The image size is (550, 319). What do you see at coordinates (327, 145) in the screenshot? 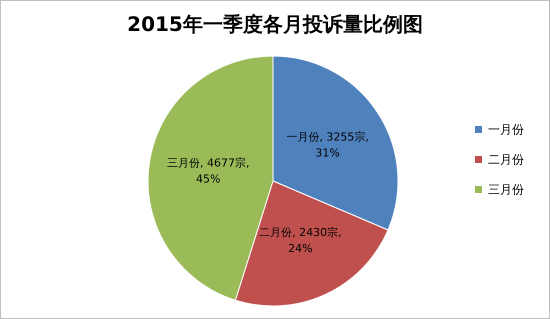
I see `data-label: 一月份, 3255宗, 31%` at bounding box center [327, 145].